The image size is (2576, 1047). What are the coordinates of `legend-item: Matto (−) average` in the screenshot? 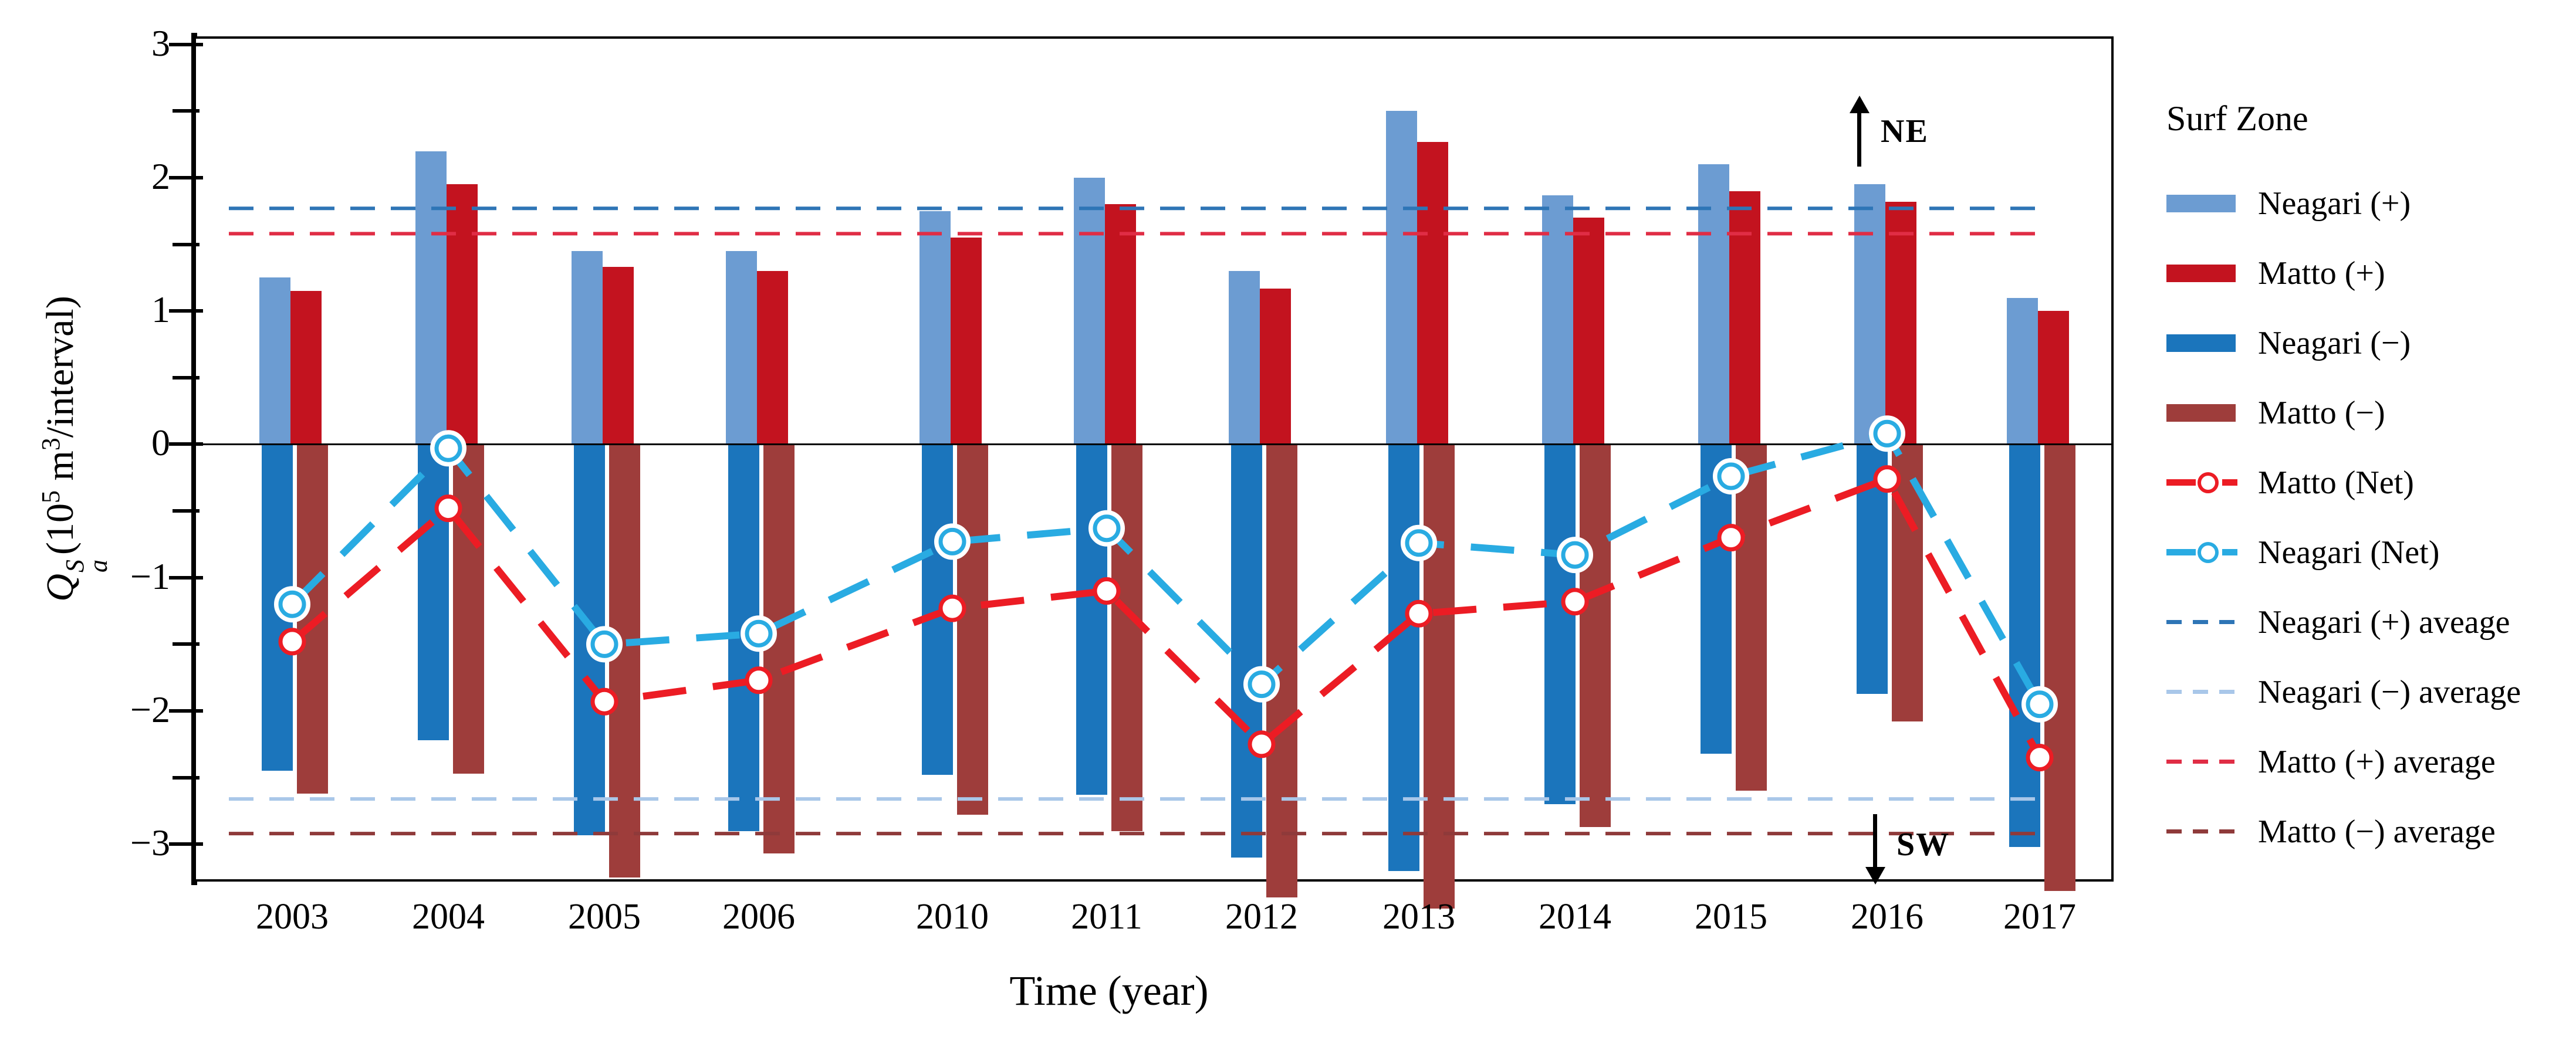 It's located at (2371, 831).